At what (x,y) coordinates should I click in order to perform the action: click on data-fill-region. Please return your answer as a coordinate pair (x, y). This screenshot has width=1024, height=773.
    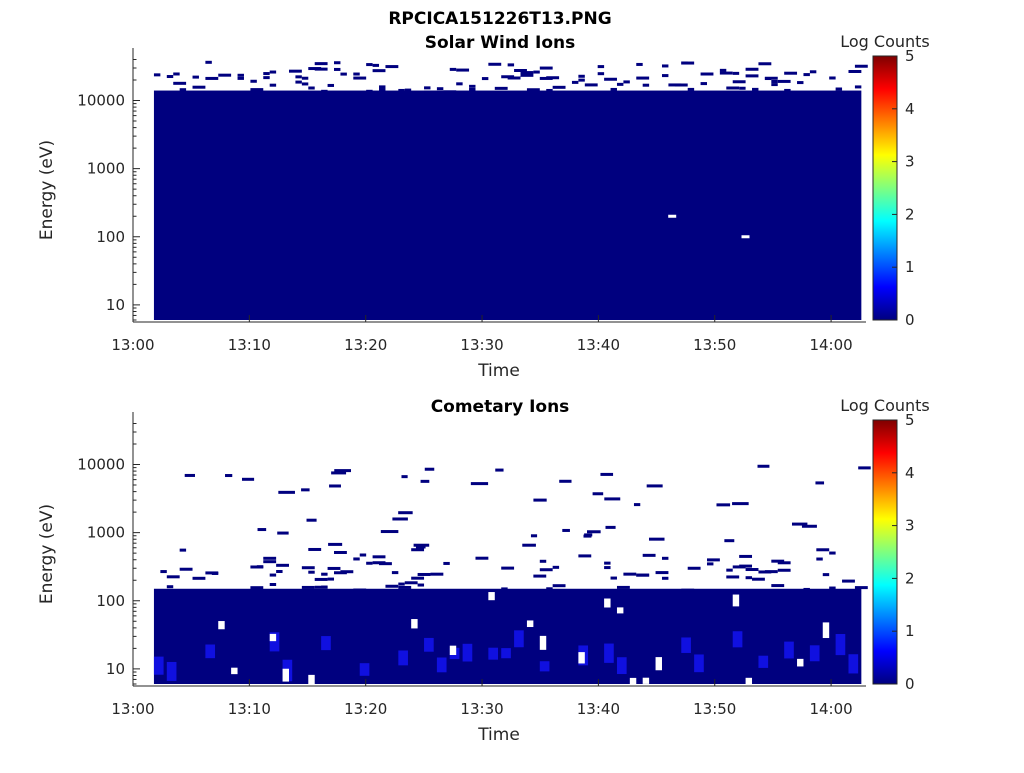
    Looking at the image, I should click on (507, 636).